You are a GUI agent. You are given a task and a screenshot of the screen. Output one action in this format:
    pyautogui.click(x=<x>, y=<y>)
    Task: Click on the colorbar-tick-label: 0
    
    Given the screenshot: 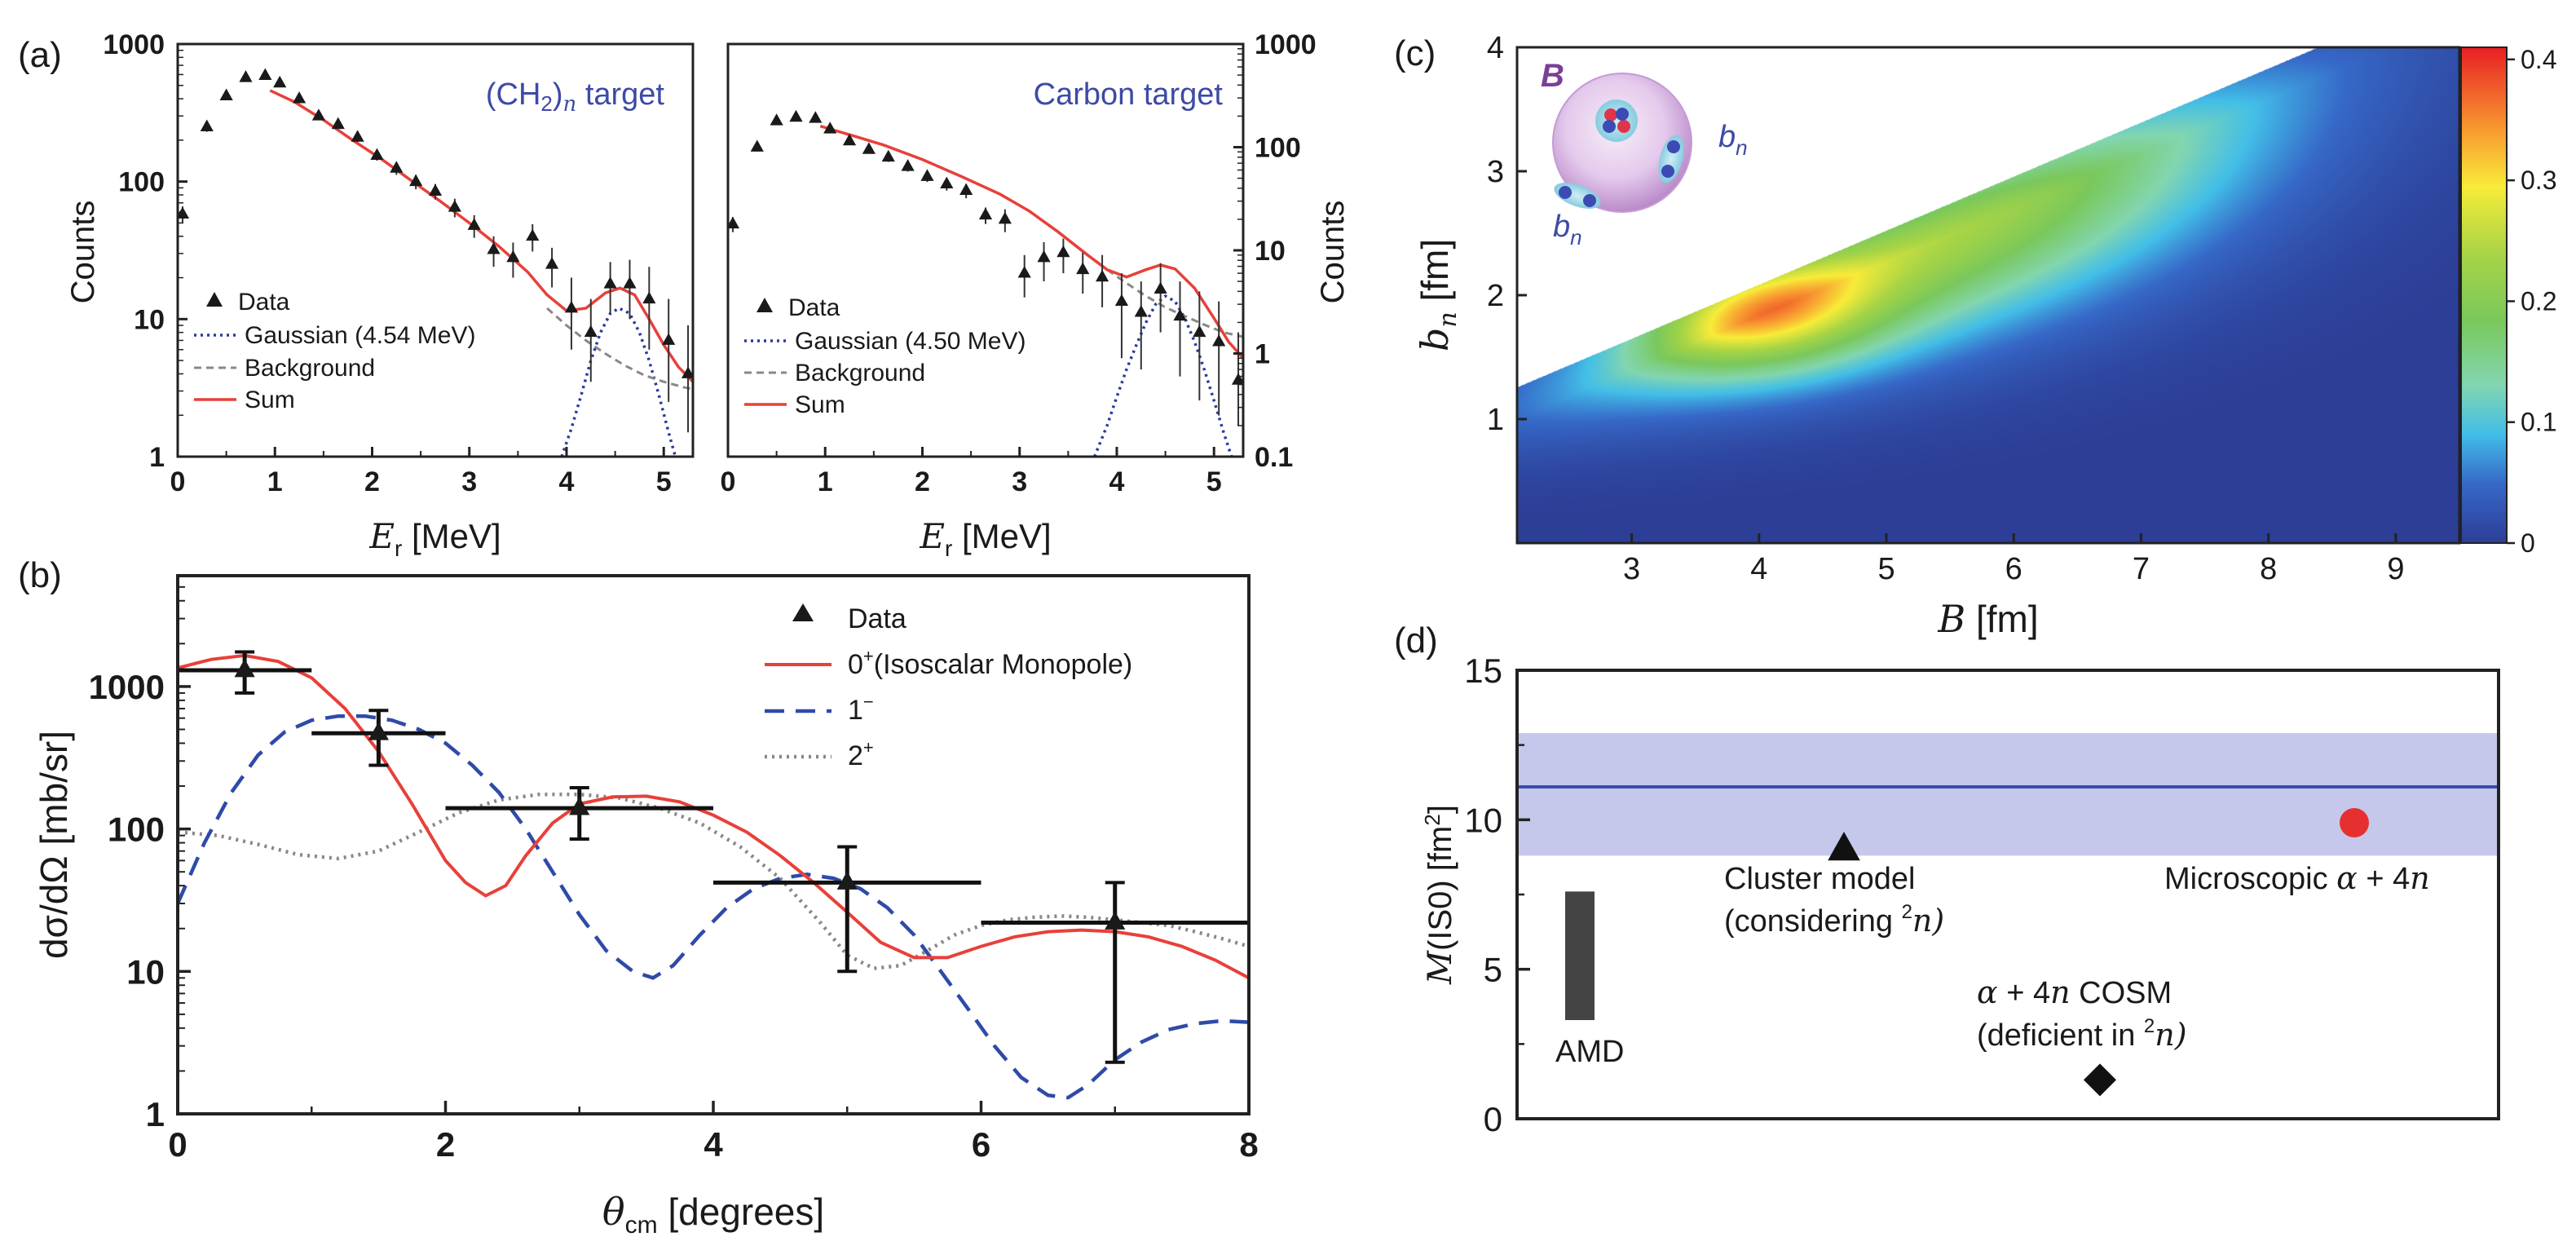 What is the action you would take?
    pyautogui.click(x=2528, y=543)
    